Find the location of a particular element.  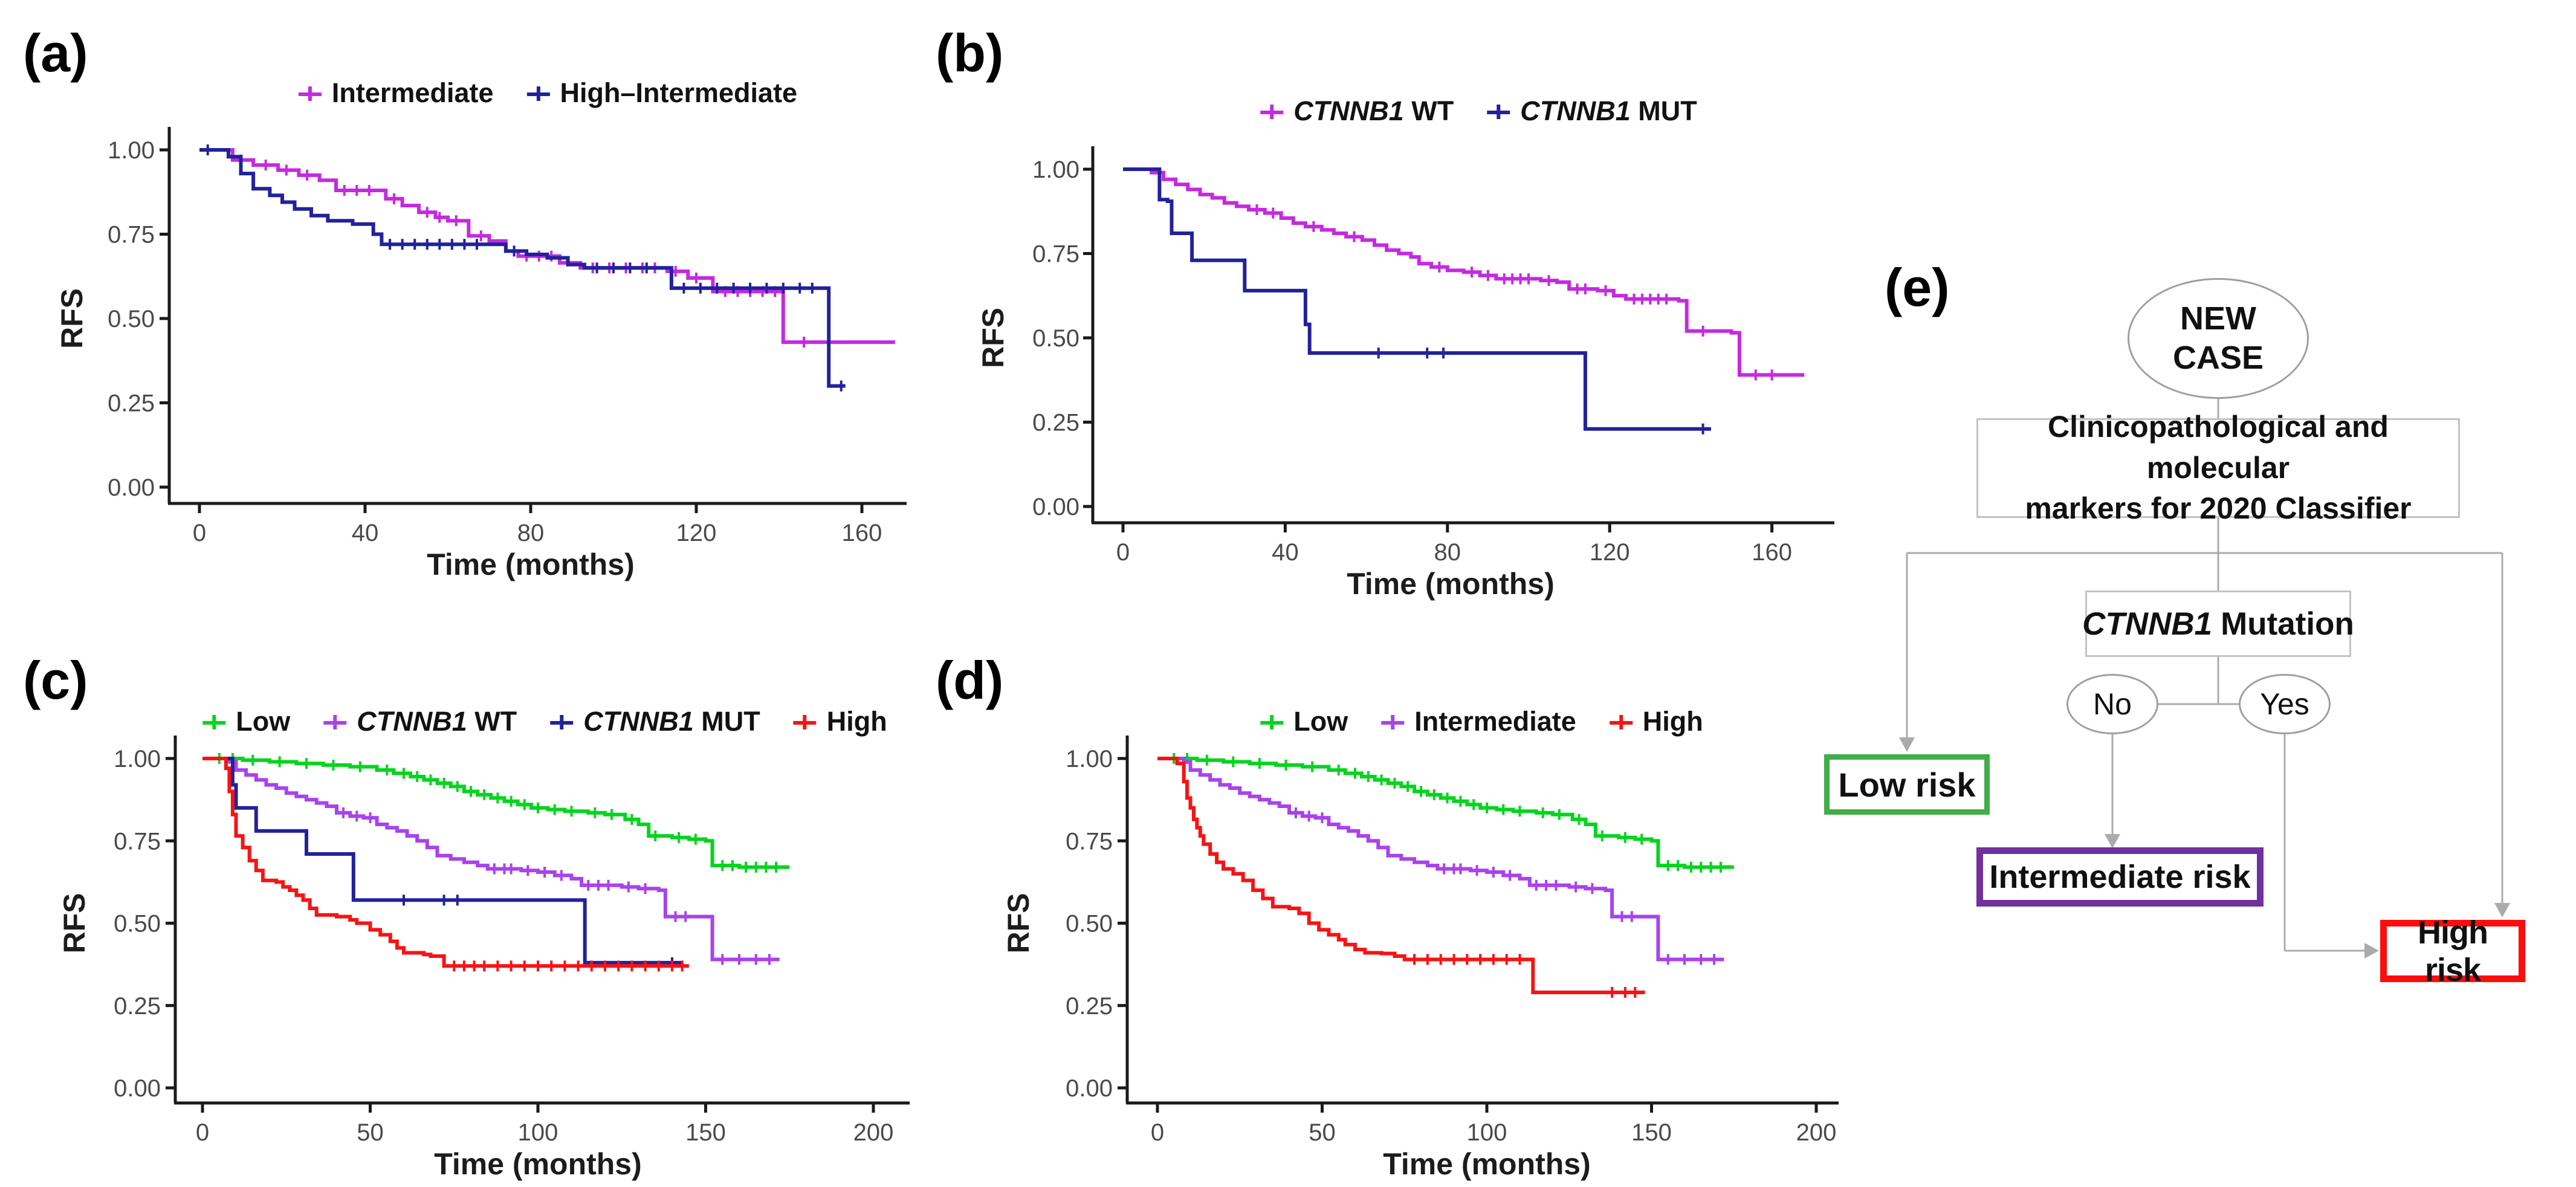

legend-label: High–Intermediate is located at coordinates (679, 92).